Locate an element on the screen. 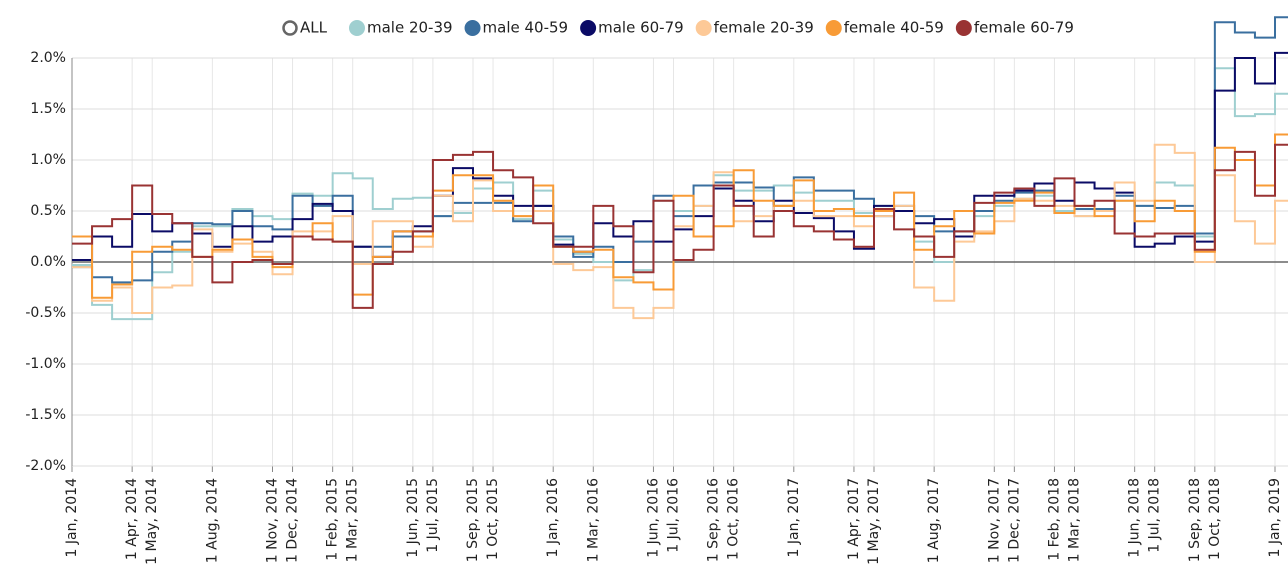 This screenshot has width=1288, height=585. x-tick-label: 1 Mar, 2018 is located at coordinates (1075, 520).